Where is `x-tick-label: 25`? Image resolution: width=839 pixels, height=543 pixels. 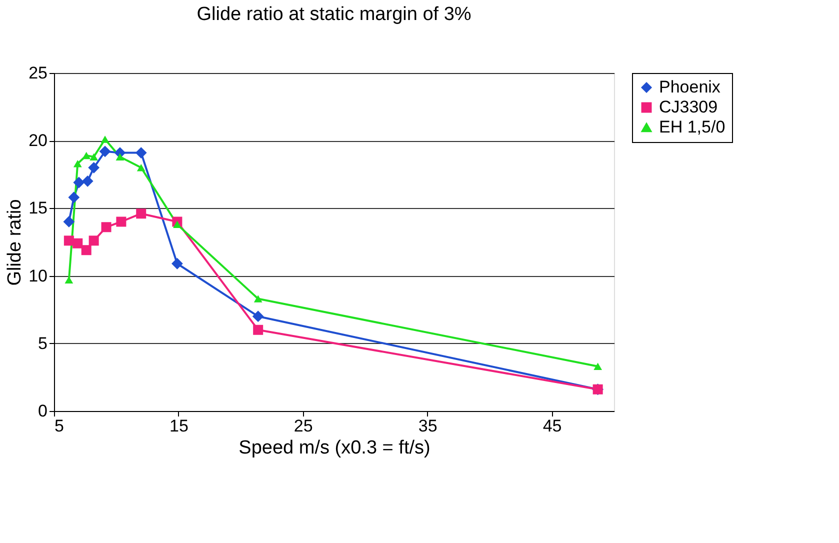
x-tick-label: 25 is located at coordinates (303, 426).